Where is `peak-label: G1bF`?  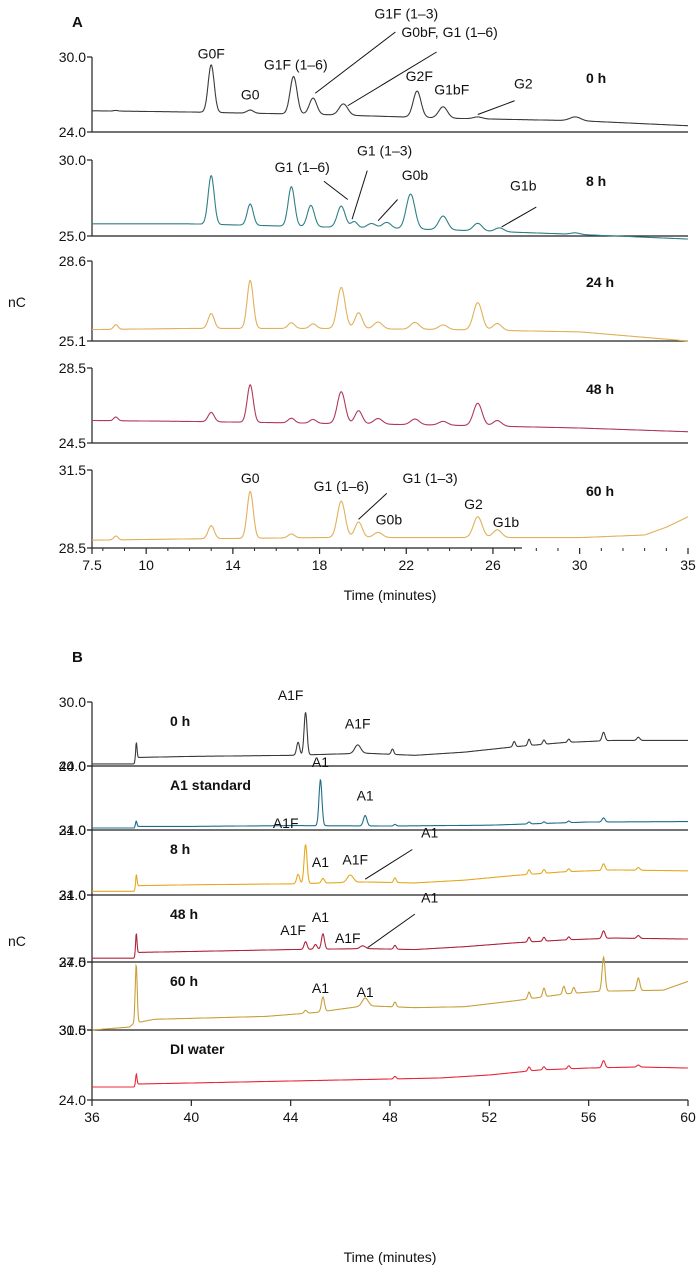 peak-label: G1bF is located at coordinates (451, 90).